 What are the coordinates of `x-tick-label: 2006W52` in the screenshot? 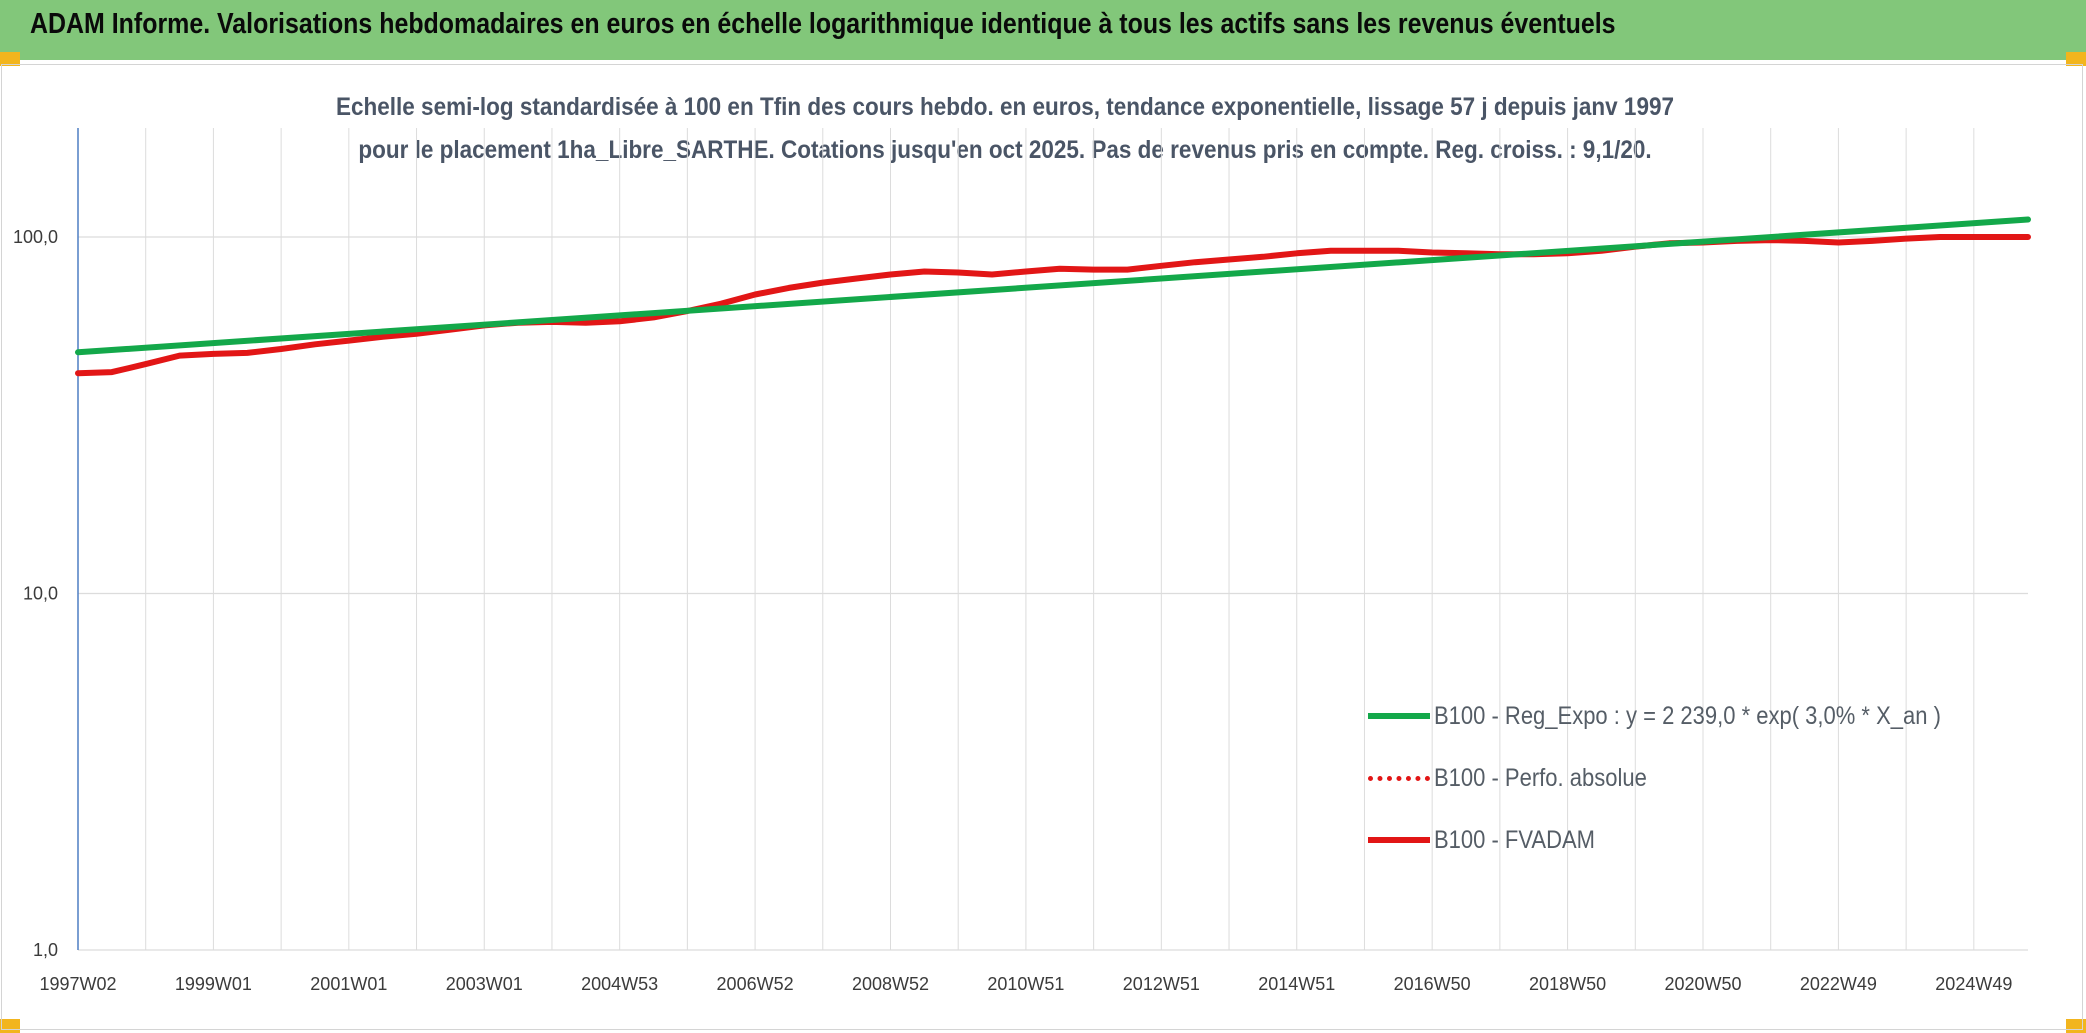 It's located at (755, 984).